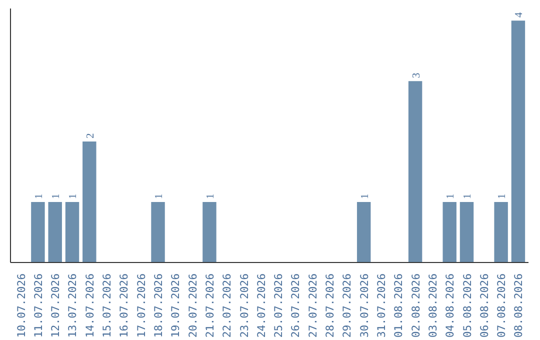 This screenshot has height=340, width=540. What do you see at coordinates (450, 306) in the screenshot?
I see `x-tick-label: 04.08.2026` at bounding box center [450, 306].